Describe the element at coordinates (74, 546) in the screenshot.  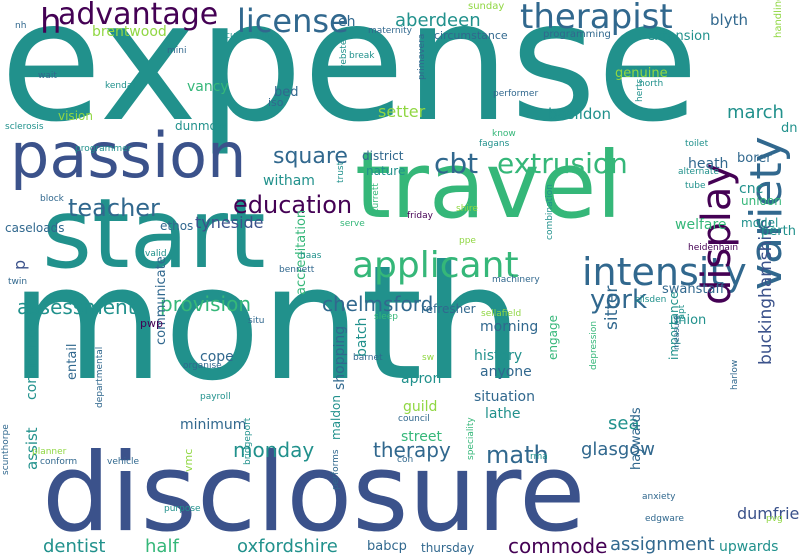
I see `cloud-word: dentist` at that location.